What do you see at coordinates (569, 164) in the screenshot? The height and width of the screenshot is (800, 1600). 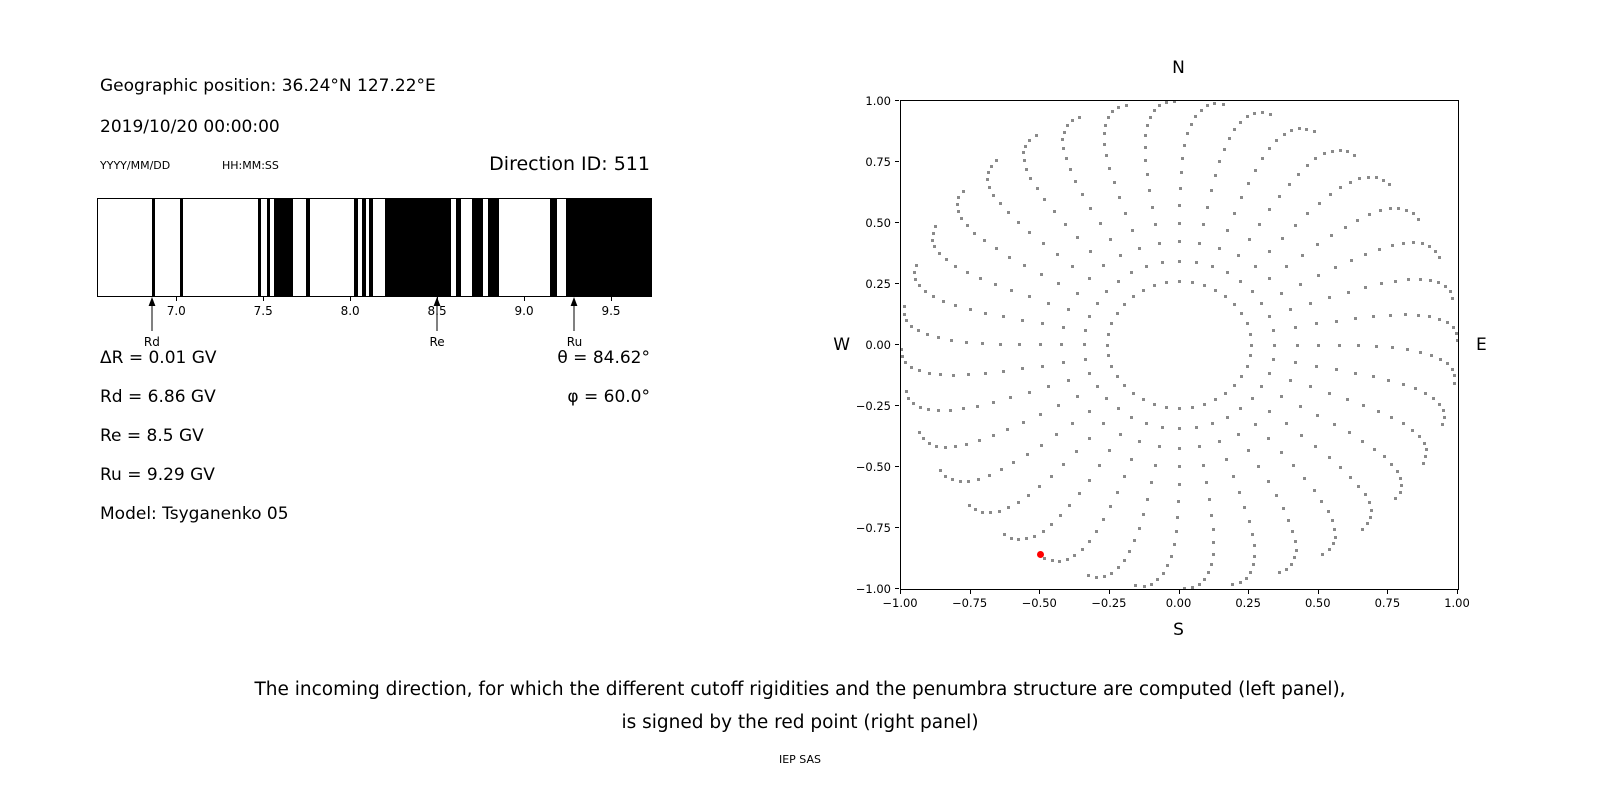 I see `direction-id-text: Direction ID: 511` at bounding box center [569, 164].